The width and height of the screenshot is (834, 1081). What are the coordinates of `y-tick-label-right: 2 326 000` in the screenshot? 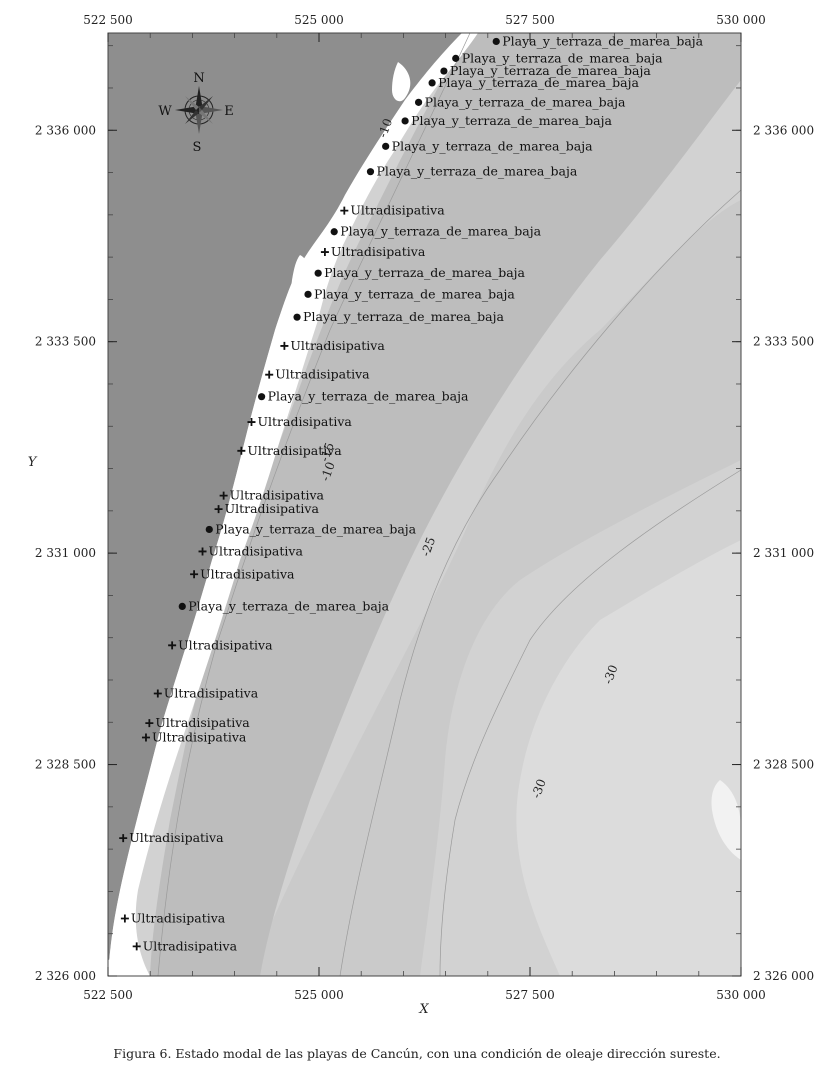 It's located at (783, 976).